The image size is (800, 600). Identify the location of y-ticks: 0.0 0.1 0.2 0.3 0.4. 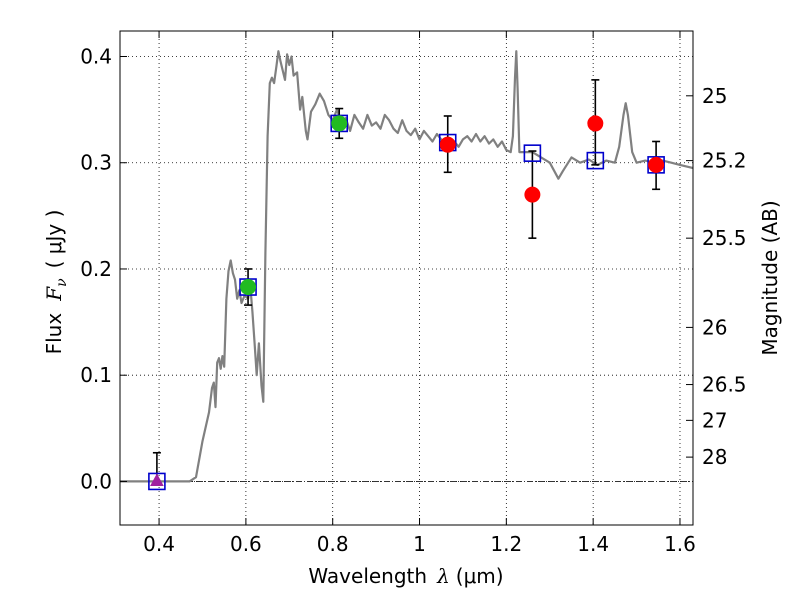
(103, 268).